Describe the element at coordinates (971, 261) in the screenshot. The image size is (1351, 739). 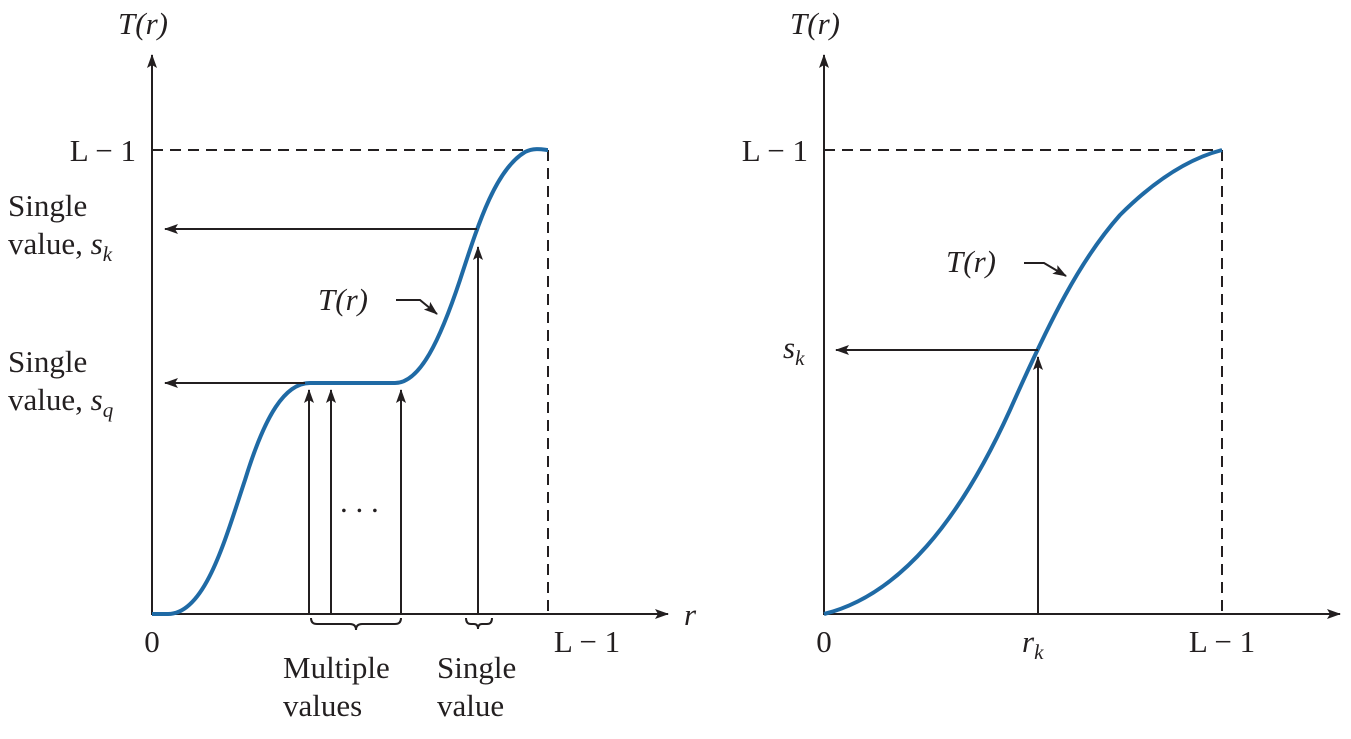
I see `right-curve-label: T(r)` at that location.